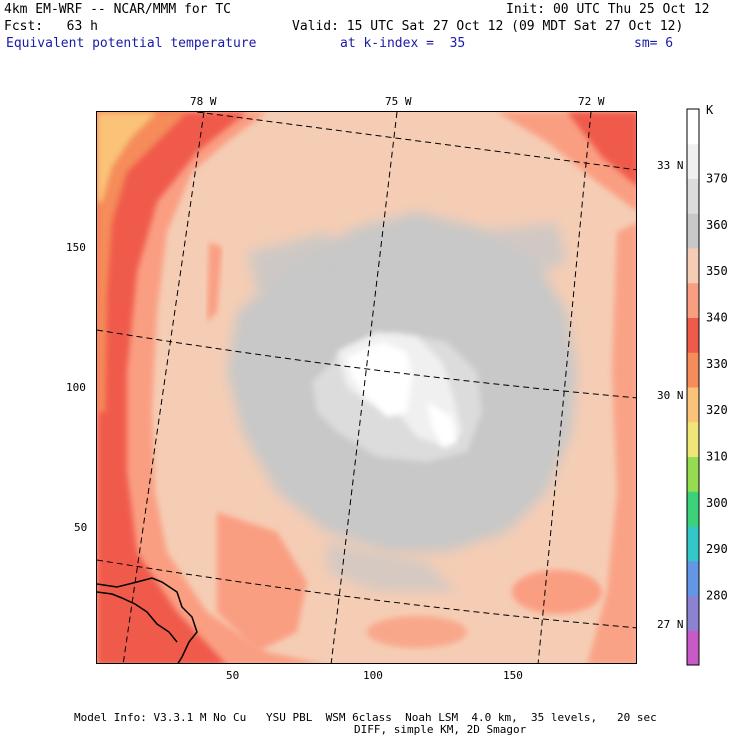 This screenshot has height=740, width=740. Describe the element at coordinates (522, 252) in the screenshot. I see `field-arm-ne` at that location.